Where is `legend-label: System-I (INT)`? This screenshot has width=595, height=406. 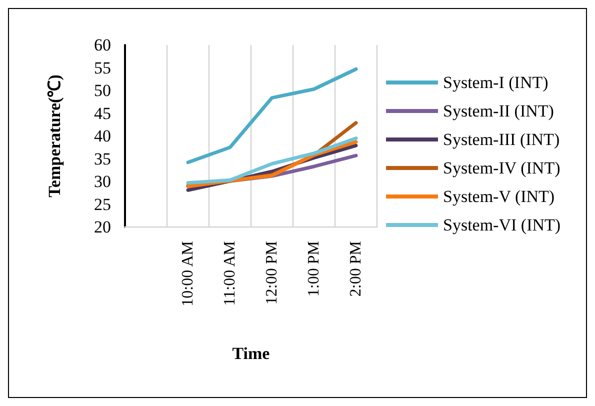 legend-label: System-I (INT) is located at coordinates (495, 82).